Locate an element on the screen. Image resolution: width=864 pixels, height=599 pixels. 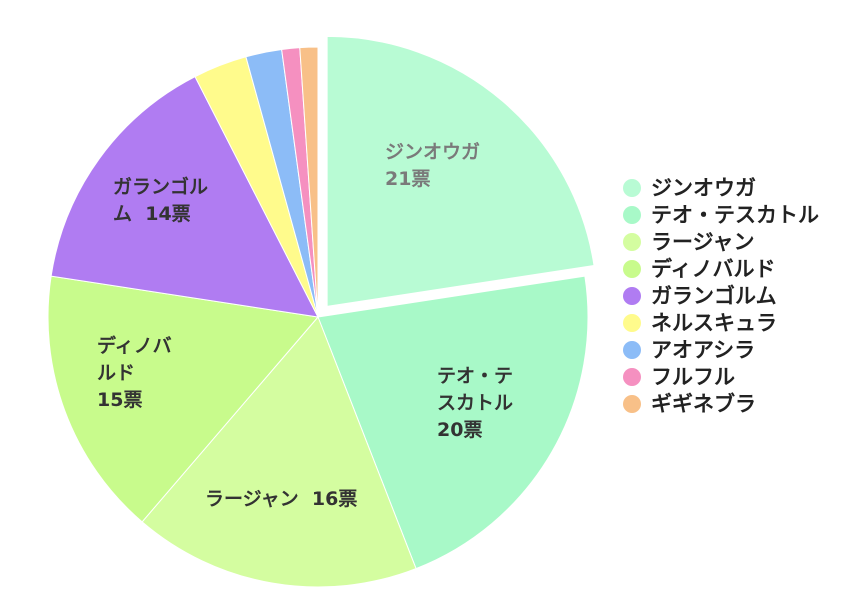
legend-label: ジンオウガ is located at coordinates (703, 188).